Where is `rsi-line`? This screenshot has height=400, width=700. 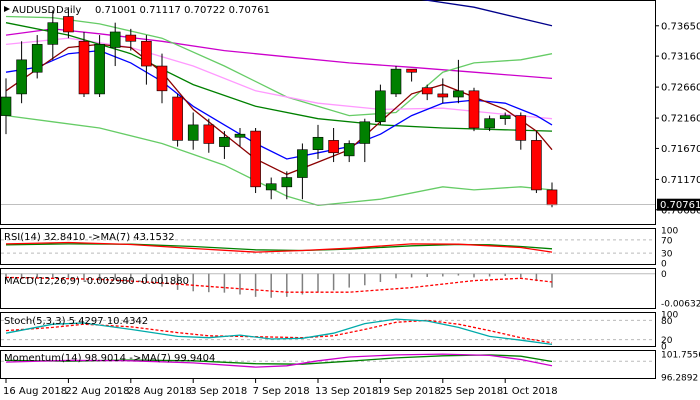 rsi-line is located at coordinates (279, 247).